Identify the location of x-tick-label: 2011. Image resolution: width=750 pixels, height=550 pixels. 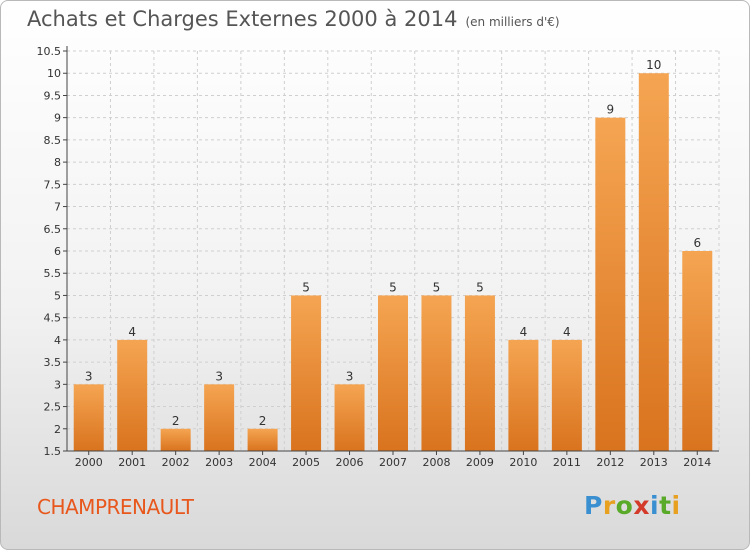
(567, 462).